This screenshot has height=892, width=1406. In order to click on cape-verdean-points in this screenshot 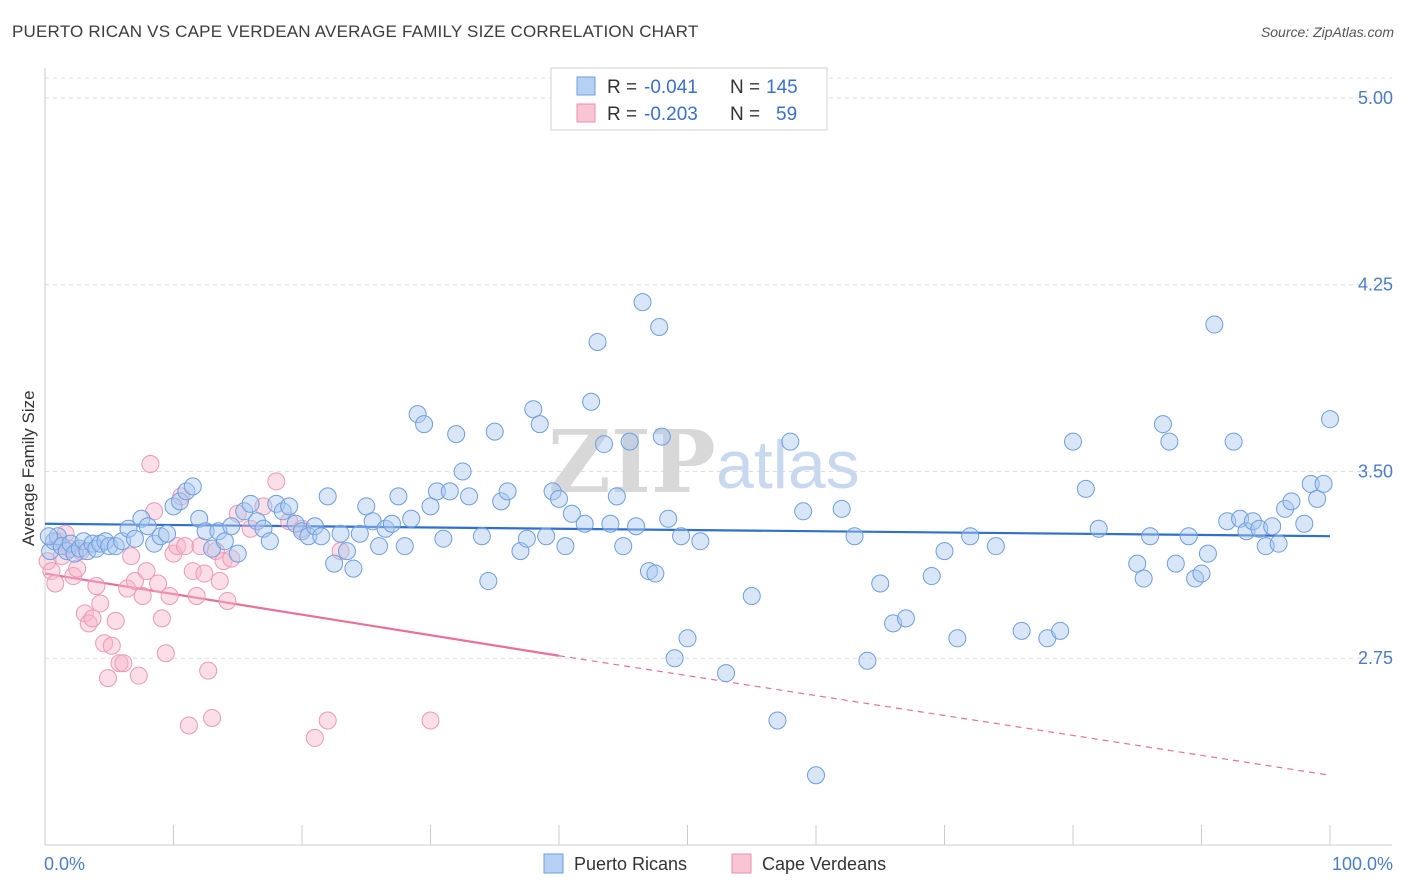, I will do `click(239, 600)`.